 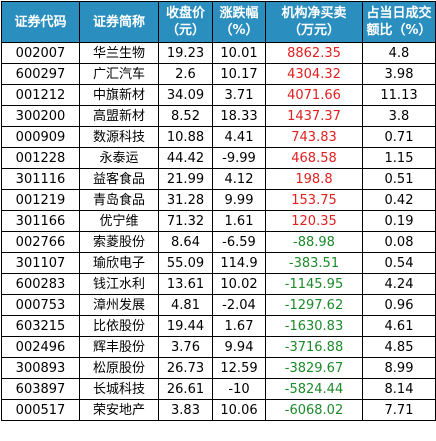 What do you see at coordinates (399, 179) in the screenshot?
I see `cell-turnover-ratio: 0.51` at bounding box center [399, 179].